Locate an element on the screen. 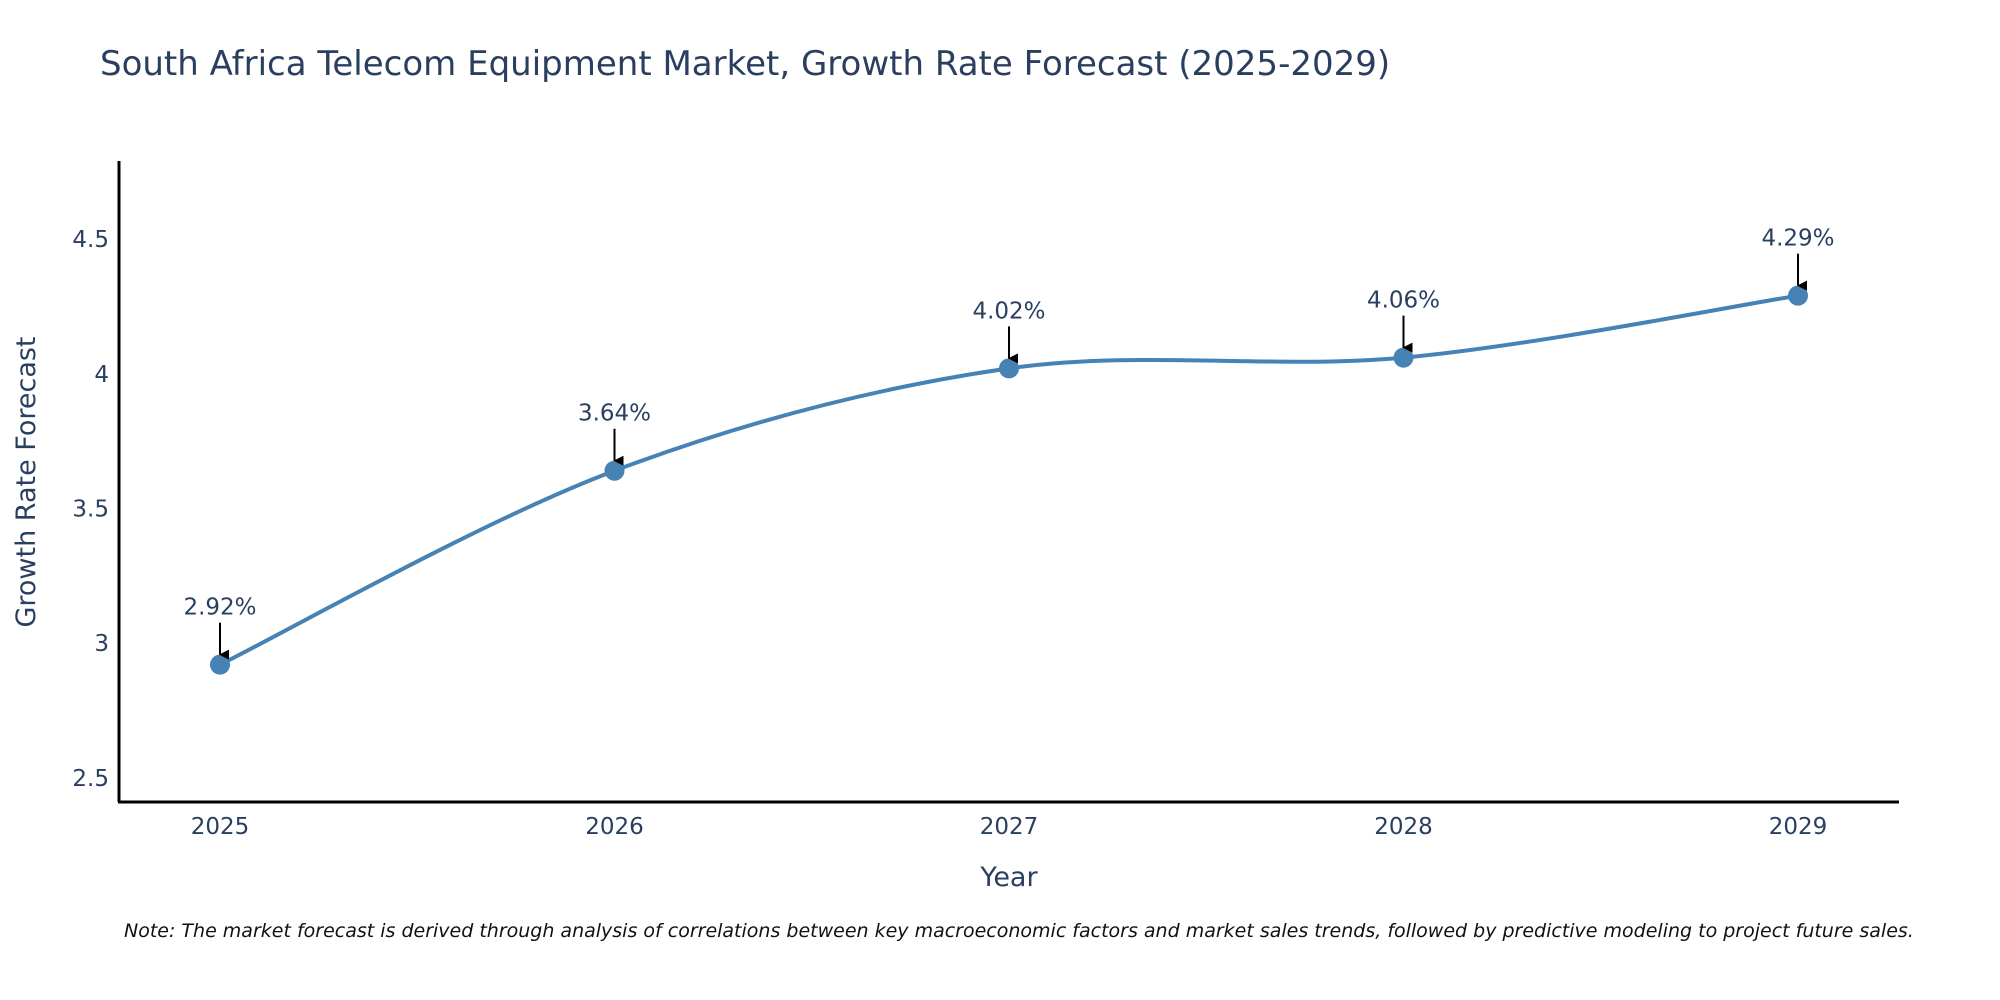  x-tick-label: 2025 is located at coordinates (220, 827).